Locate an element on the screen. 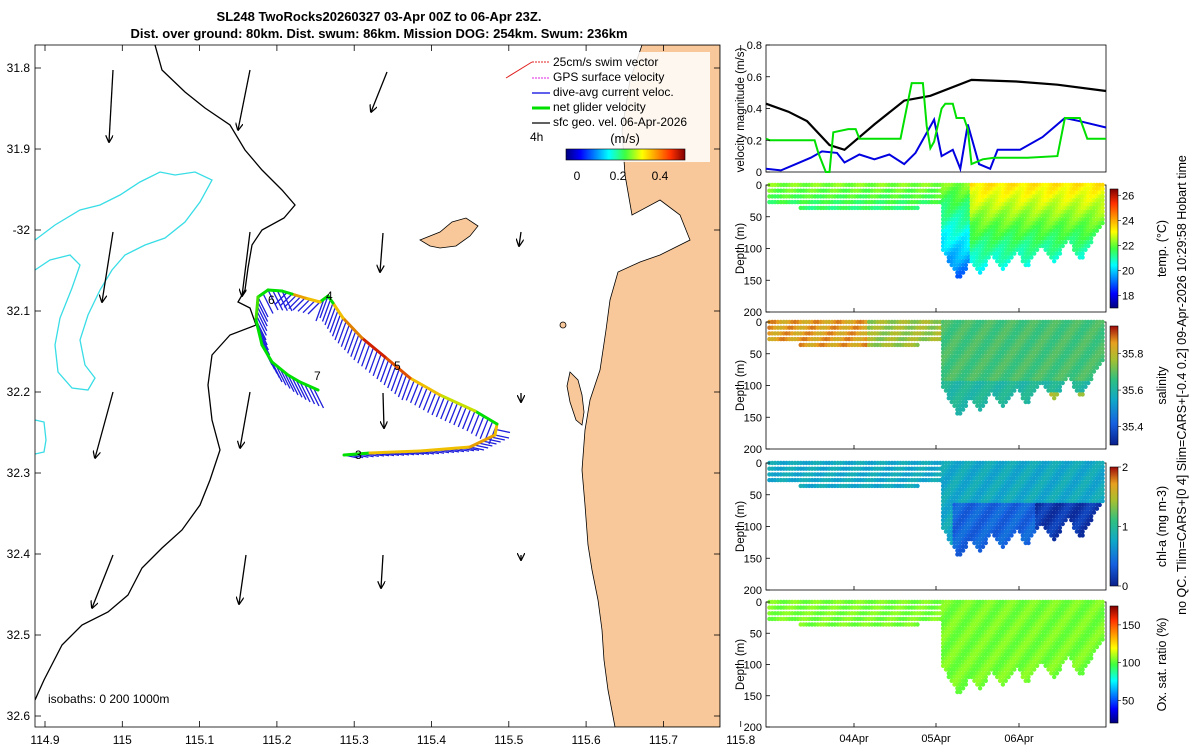 This screenshot has height=750, width=1200. legend-item: 25cm/s swim vector is located at coordinates (605, 62).